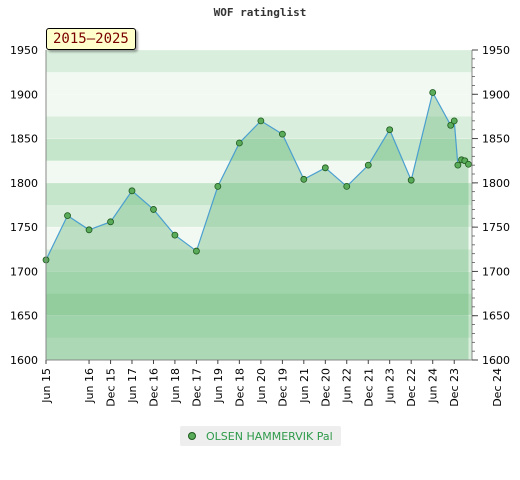  Describe the element at coordinates (24, 183) in the screenshot. I see `y-tick-label-left: 1800` at that location.